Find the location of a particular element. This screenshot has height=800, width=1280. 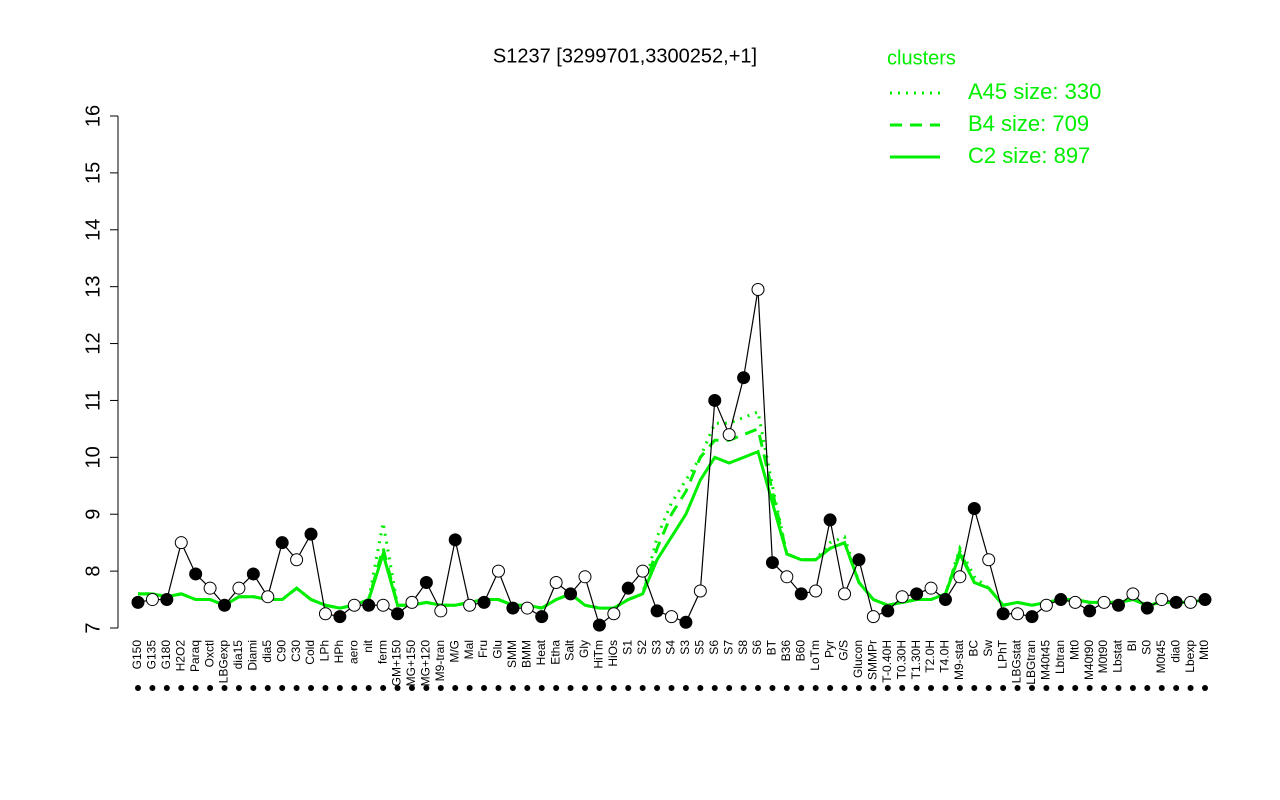

x-tick-label: Glucon is located at coordinates (858, 659).